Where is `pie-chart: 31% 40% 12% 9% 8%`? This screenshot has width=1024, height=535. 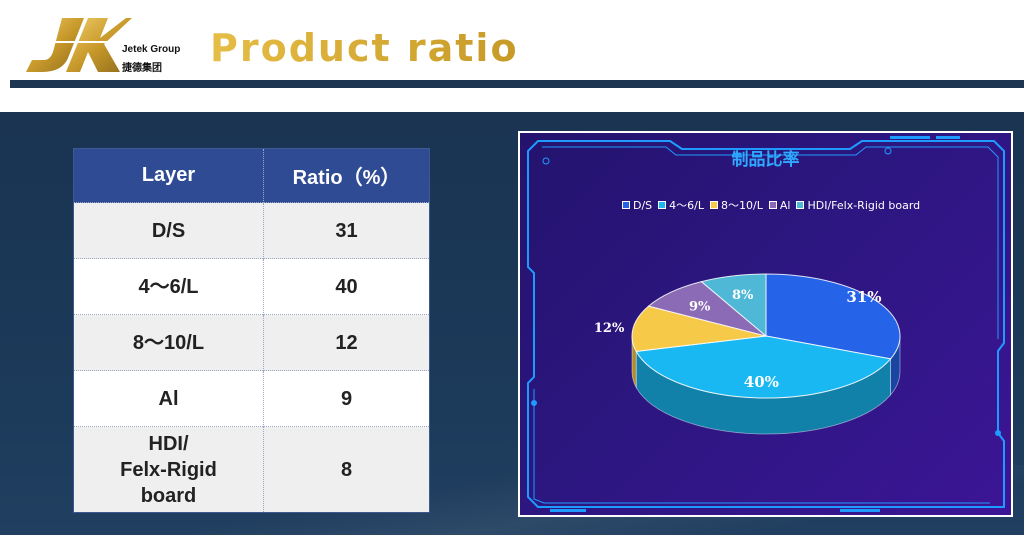
pie-chart: 31% 40% 12% 9% 8% is located at coordinates (747, 354).